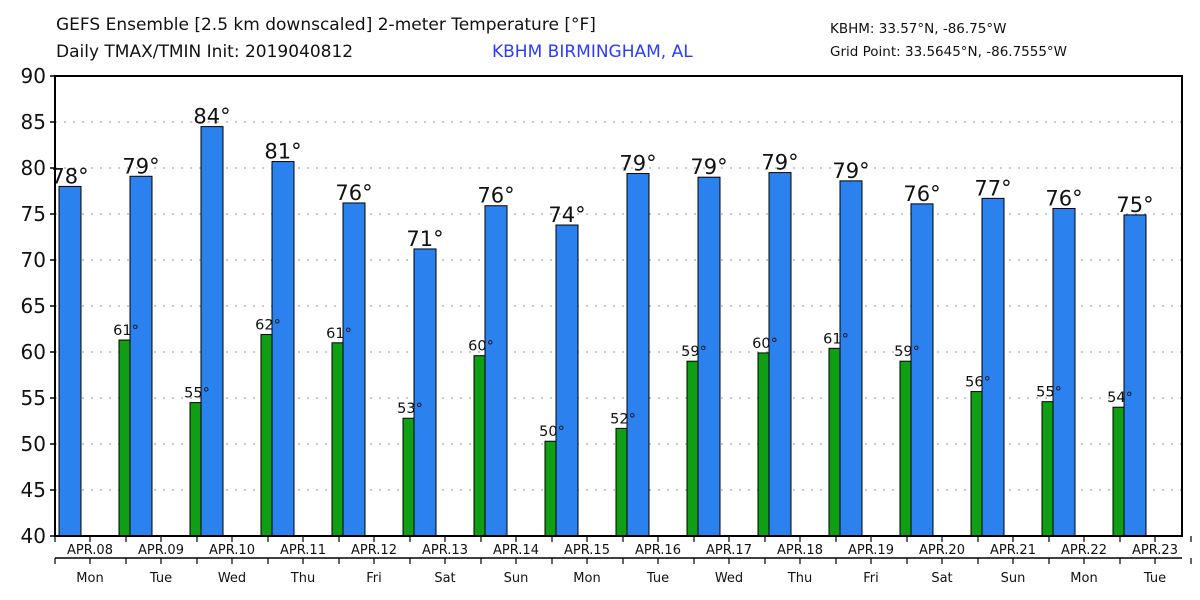 This screenshot has height=600, width=1200. Describe the element at coordinates (566, 215) in the screenshot. I see `tmax-label: 74°` at that location.